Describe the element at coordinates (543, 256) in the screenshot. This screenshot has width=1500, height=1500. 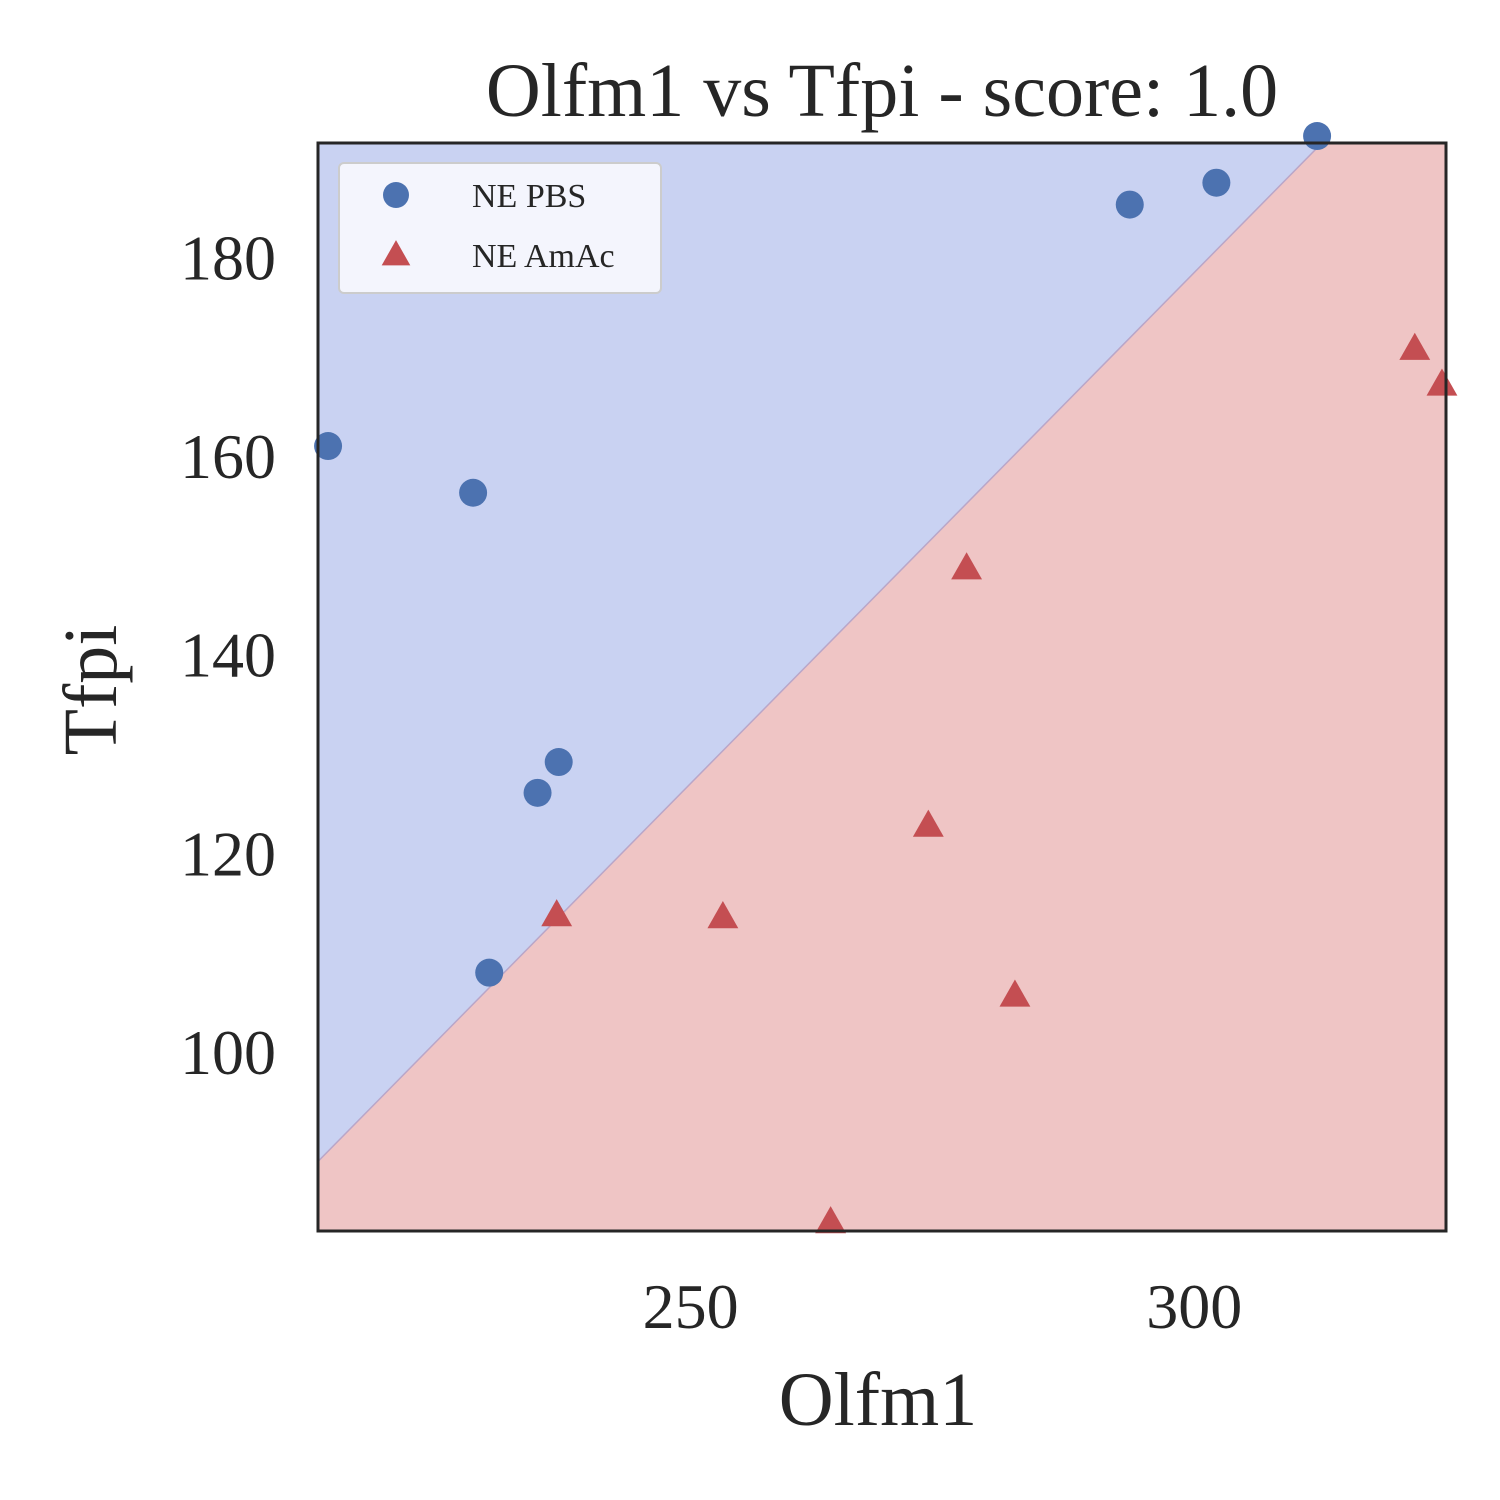
I see `legend-label-1: NE AmAc` at that location.